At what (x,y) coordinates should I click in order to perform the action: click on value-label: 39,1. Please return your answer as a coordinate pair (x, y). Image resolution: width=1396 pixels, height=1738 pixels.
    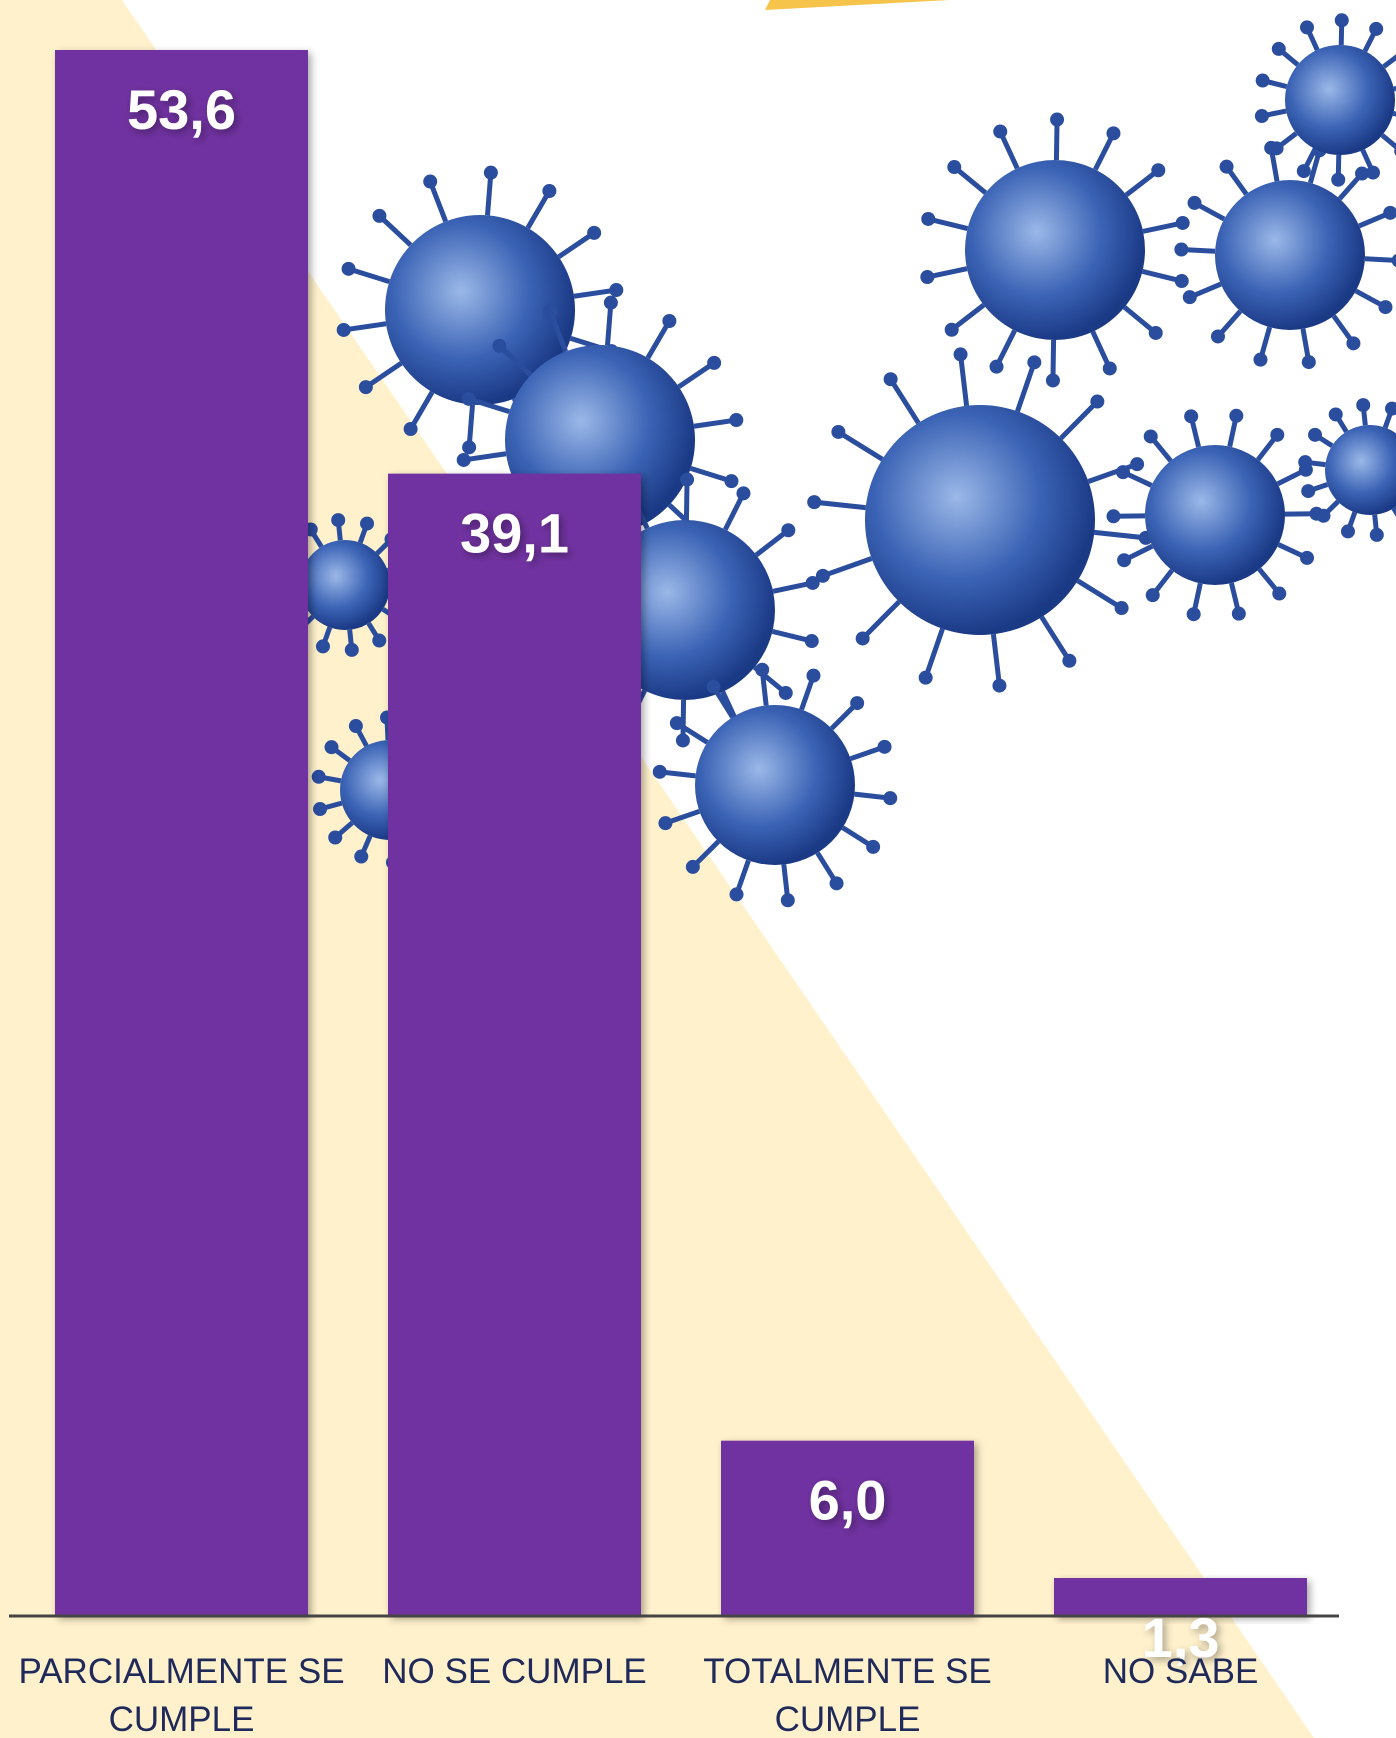
    Looking at the image, I should click on (514, 532).